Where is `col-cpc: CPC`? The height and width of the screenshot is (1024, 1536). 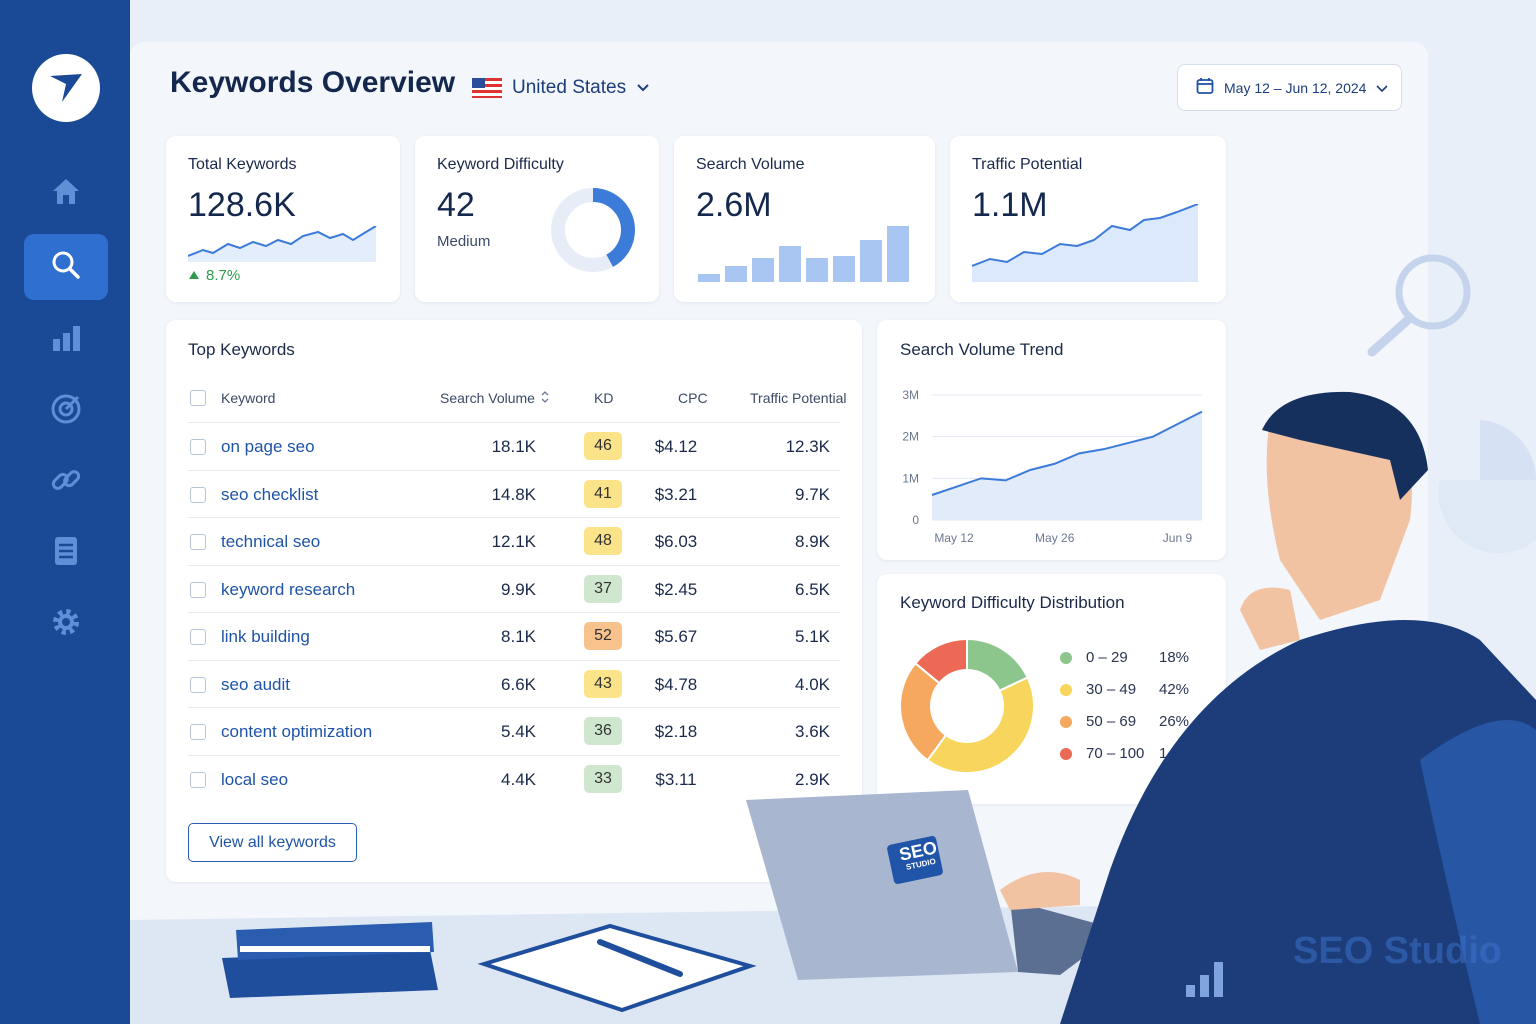 col-cpc: CPC is located at coordinates (693, 398).